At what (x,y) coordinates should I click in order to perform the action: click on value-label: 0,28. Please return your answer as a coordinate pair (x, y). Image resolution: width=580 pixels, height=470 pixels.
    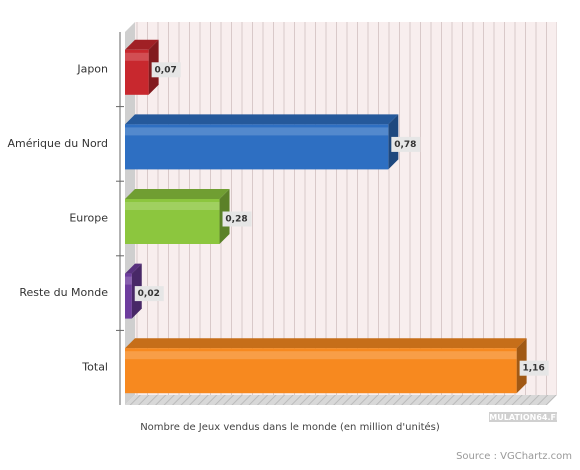
    Looking at the image, I should click on (236, 220).